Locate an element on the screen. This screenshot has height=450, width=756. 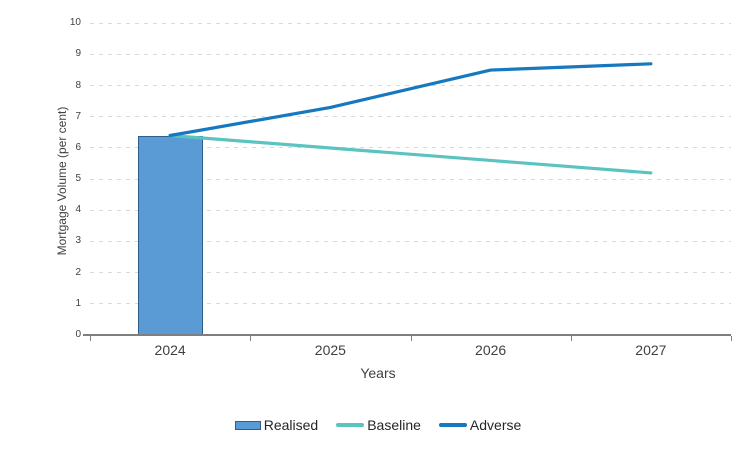
legend-swatch-baseline-line is located at coordinates (350, 425).